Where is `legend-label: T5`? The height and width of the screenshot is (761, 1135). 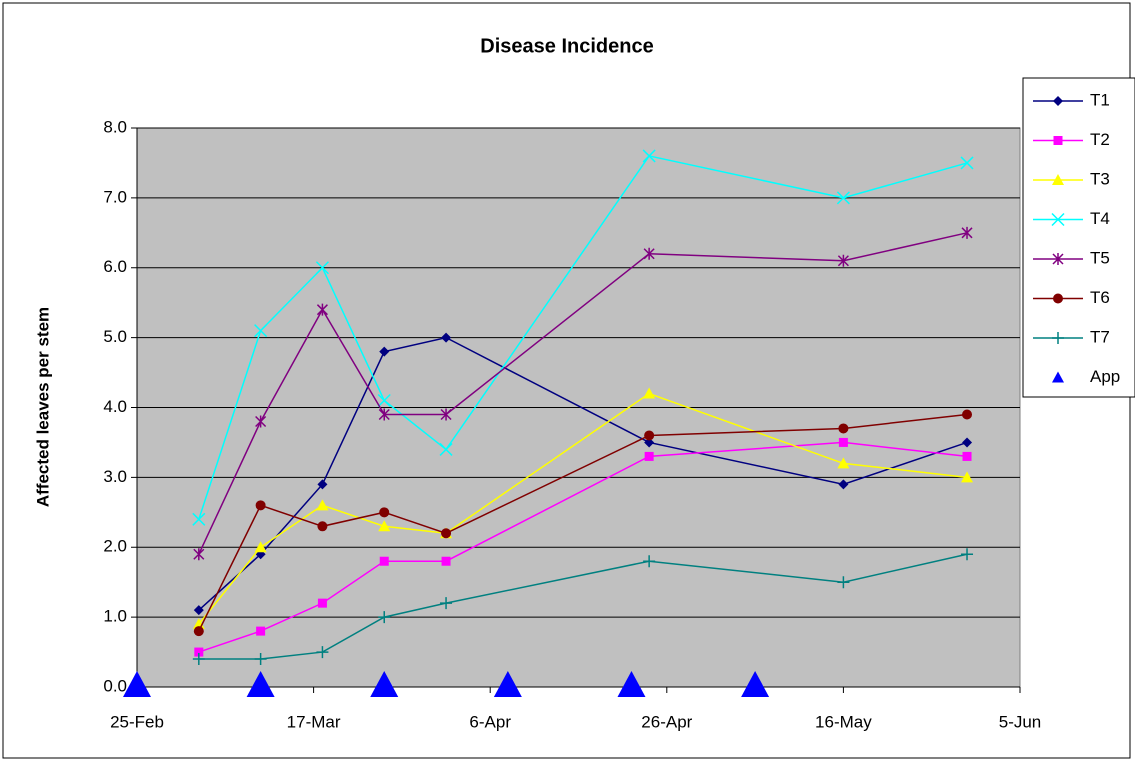
legend-label: T5 is located at coordinates (1100, 257).